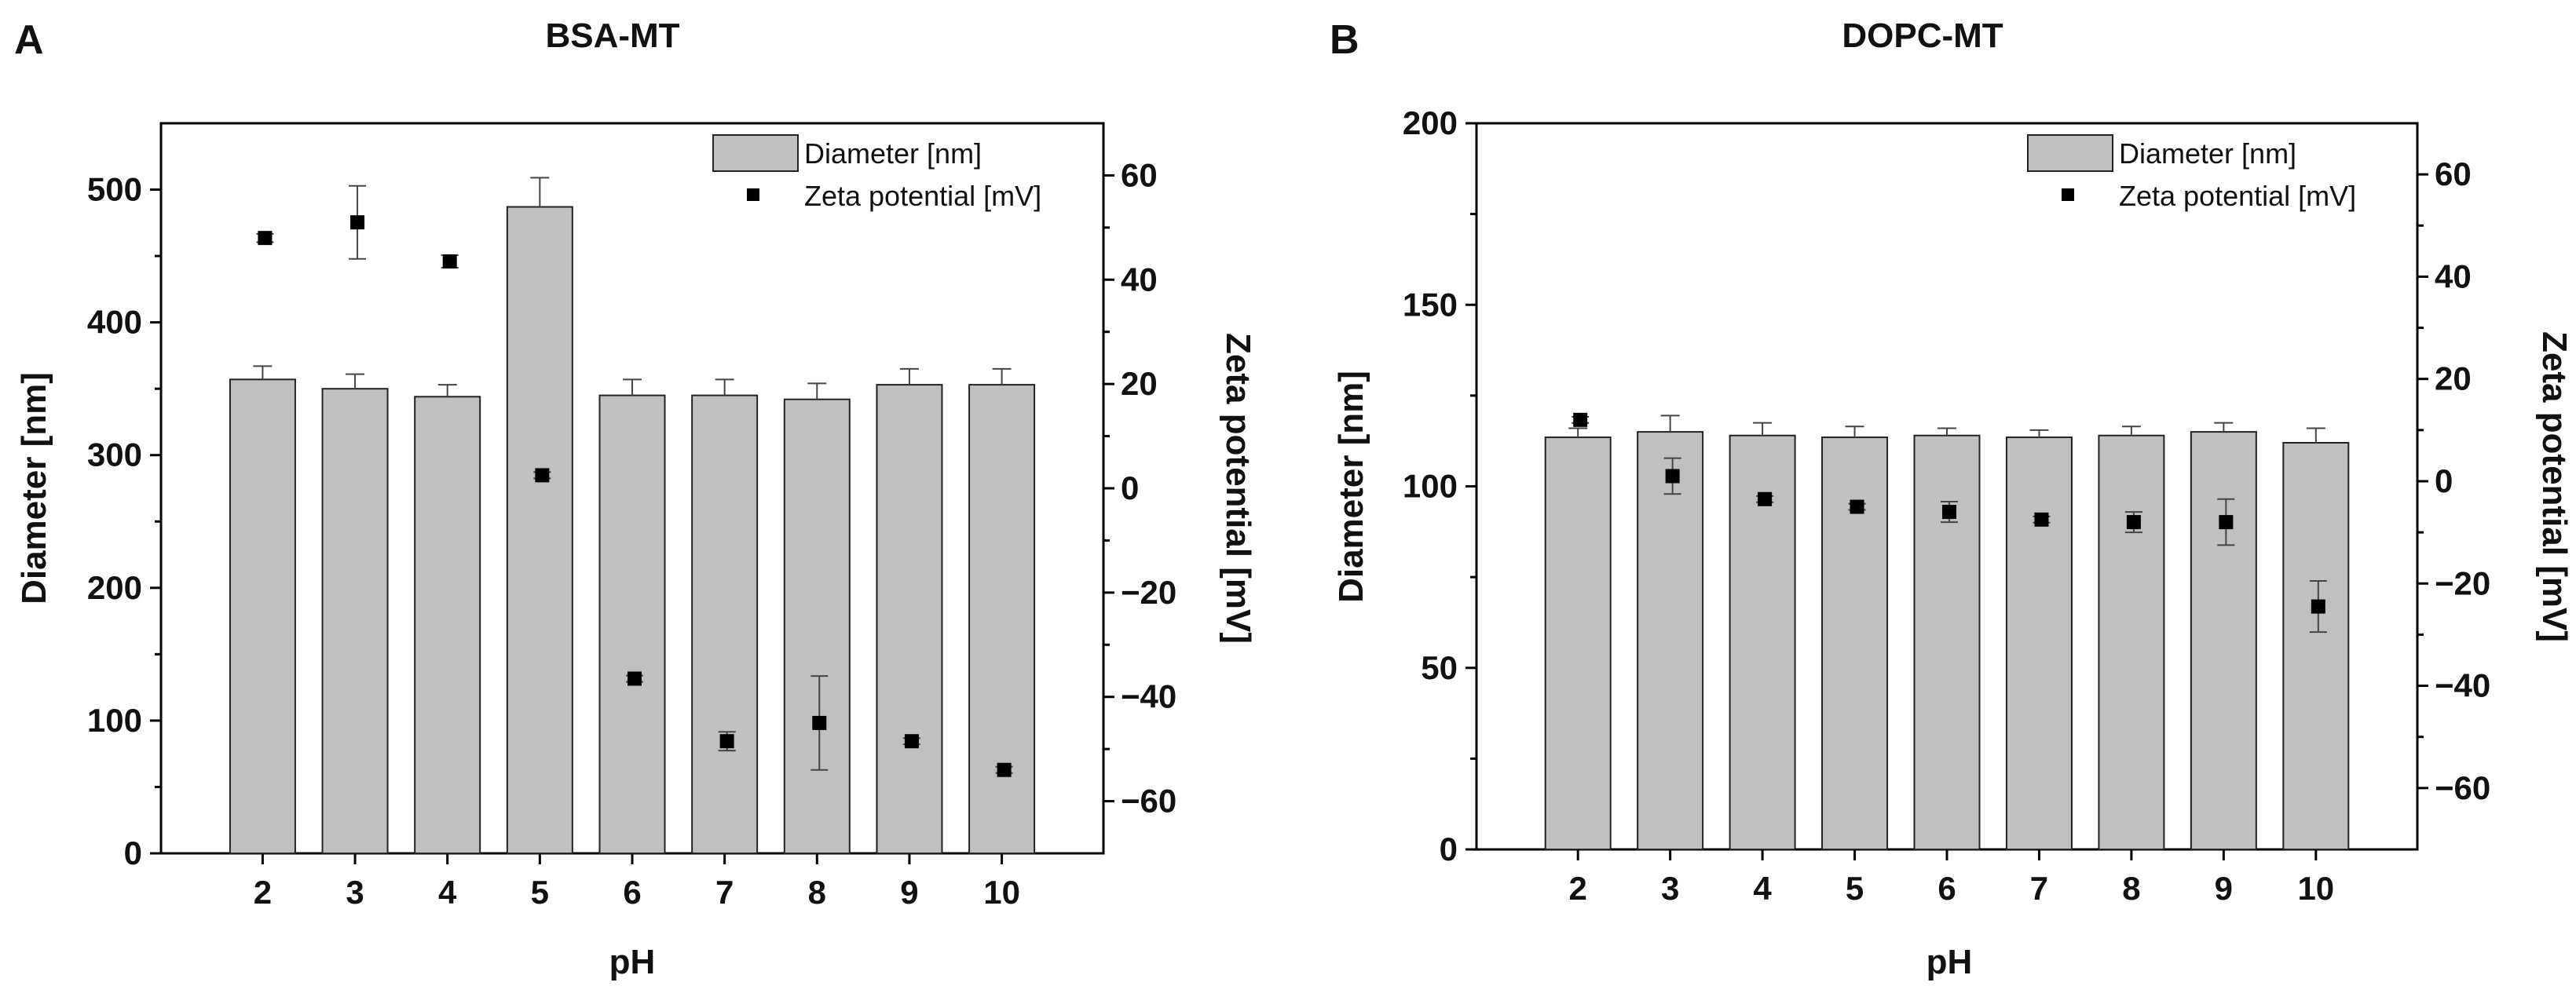  What do you see at coordinates (1855, 889) in the screenshot?
I see `x-tick-label-b: 5` at bounding box center [1855, 889].